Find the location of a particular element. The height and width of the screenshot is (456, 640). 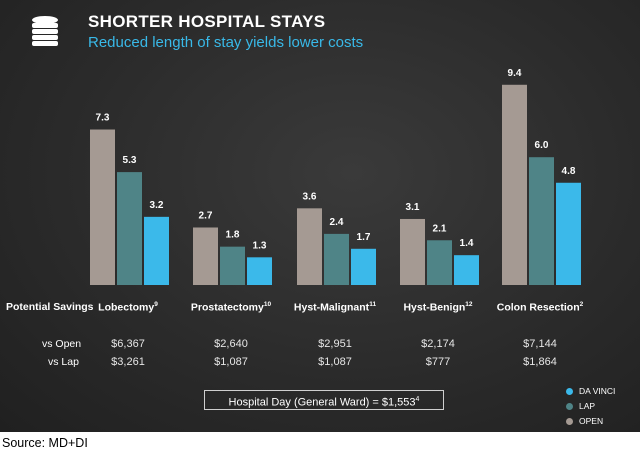

savings-value-open-4: $7,144 is located at coordinates (540, 344).